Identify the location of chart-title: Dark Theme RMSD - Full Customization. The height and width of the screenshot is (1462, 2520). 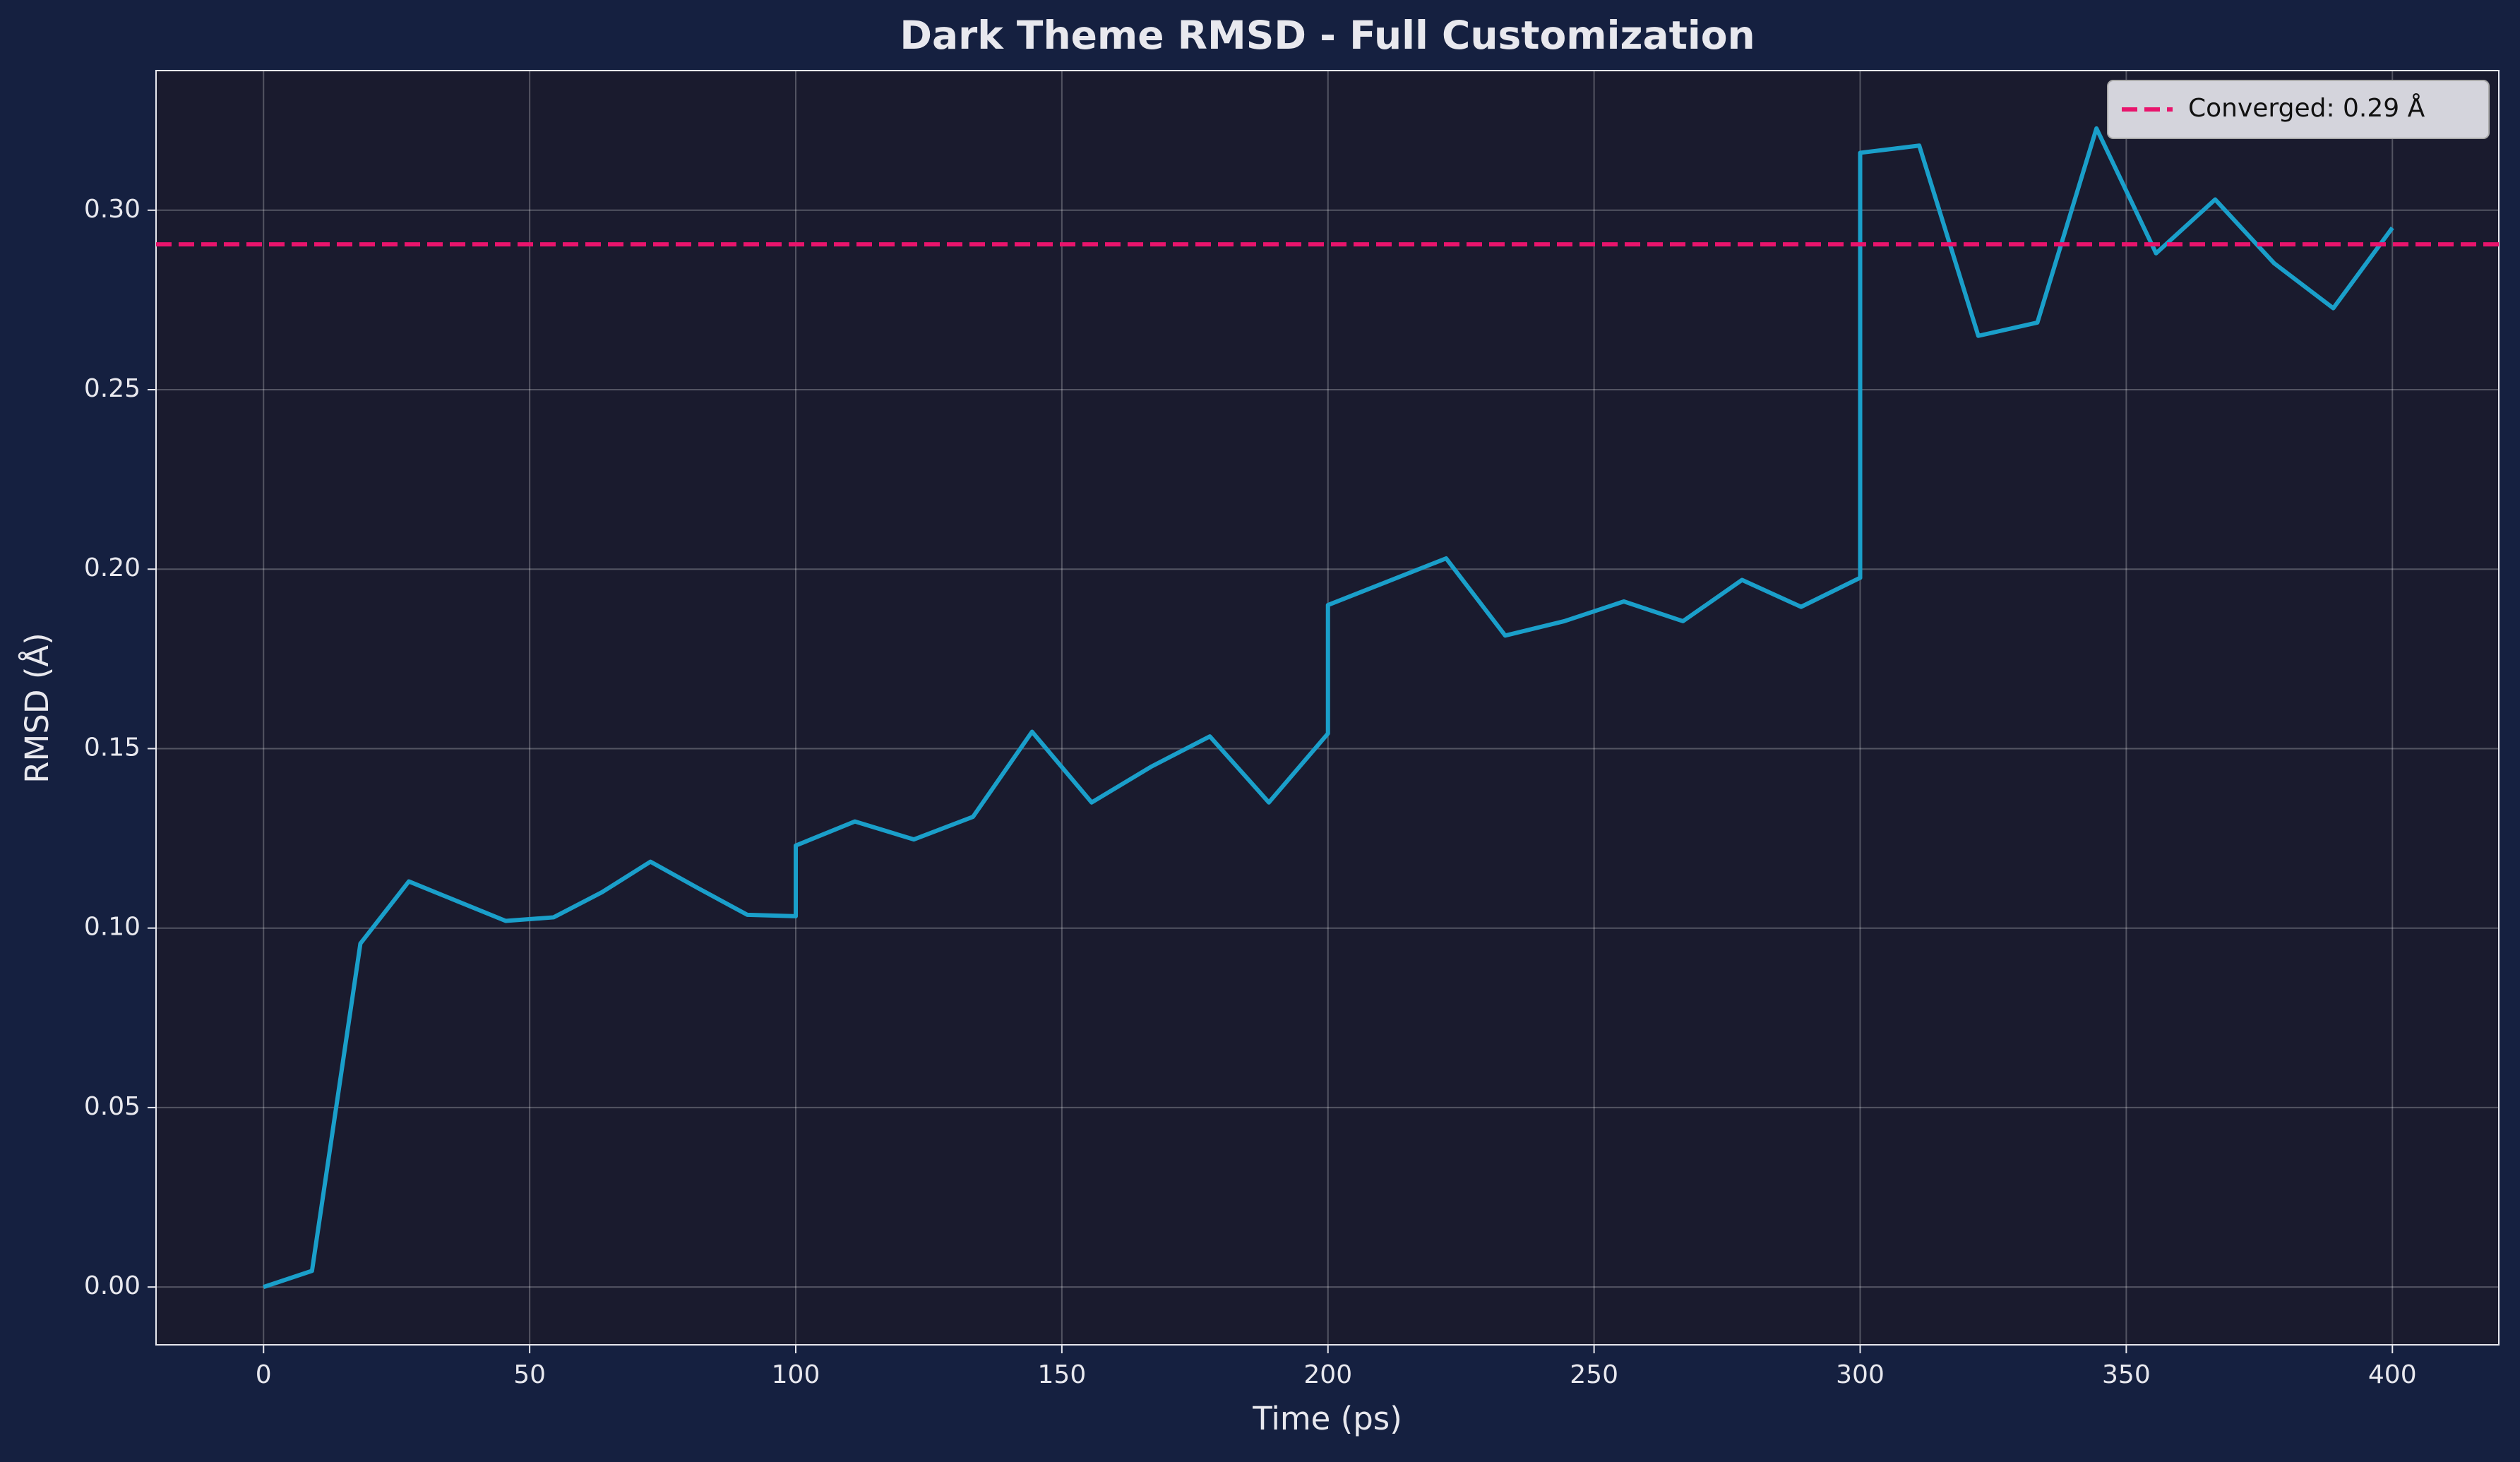
(1328, 35).